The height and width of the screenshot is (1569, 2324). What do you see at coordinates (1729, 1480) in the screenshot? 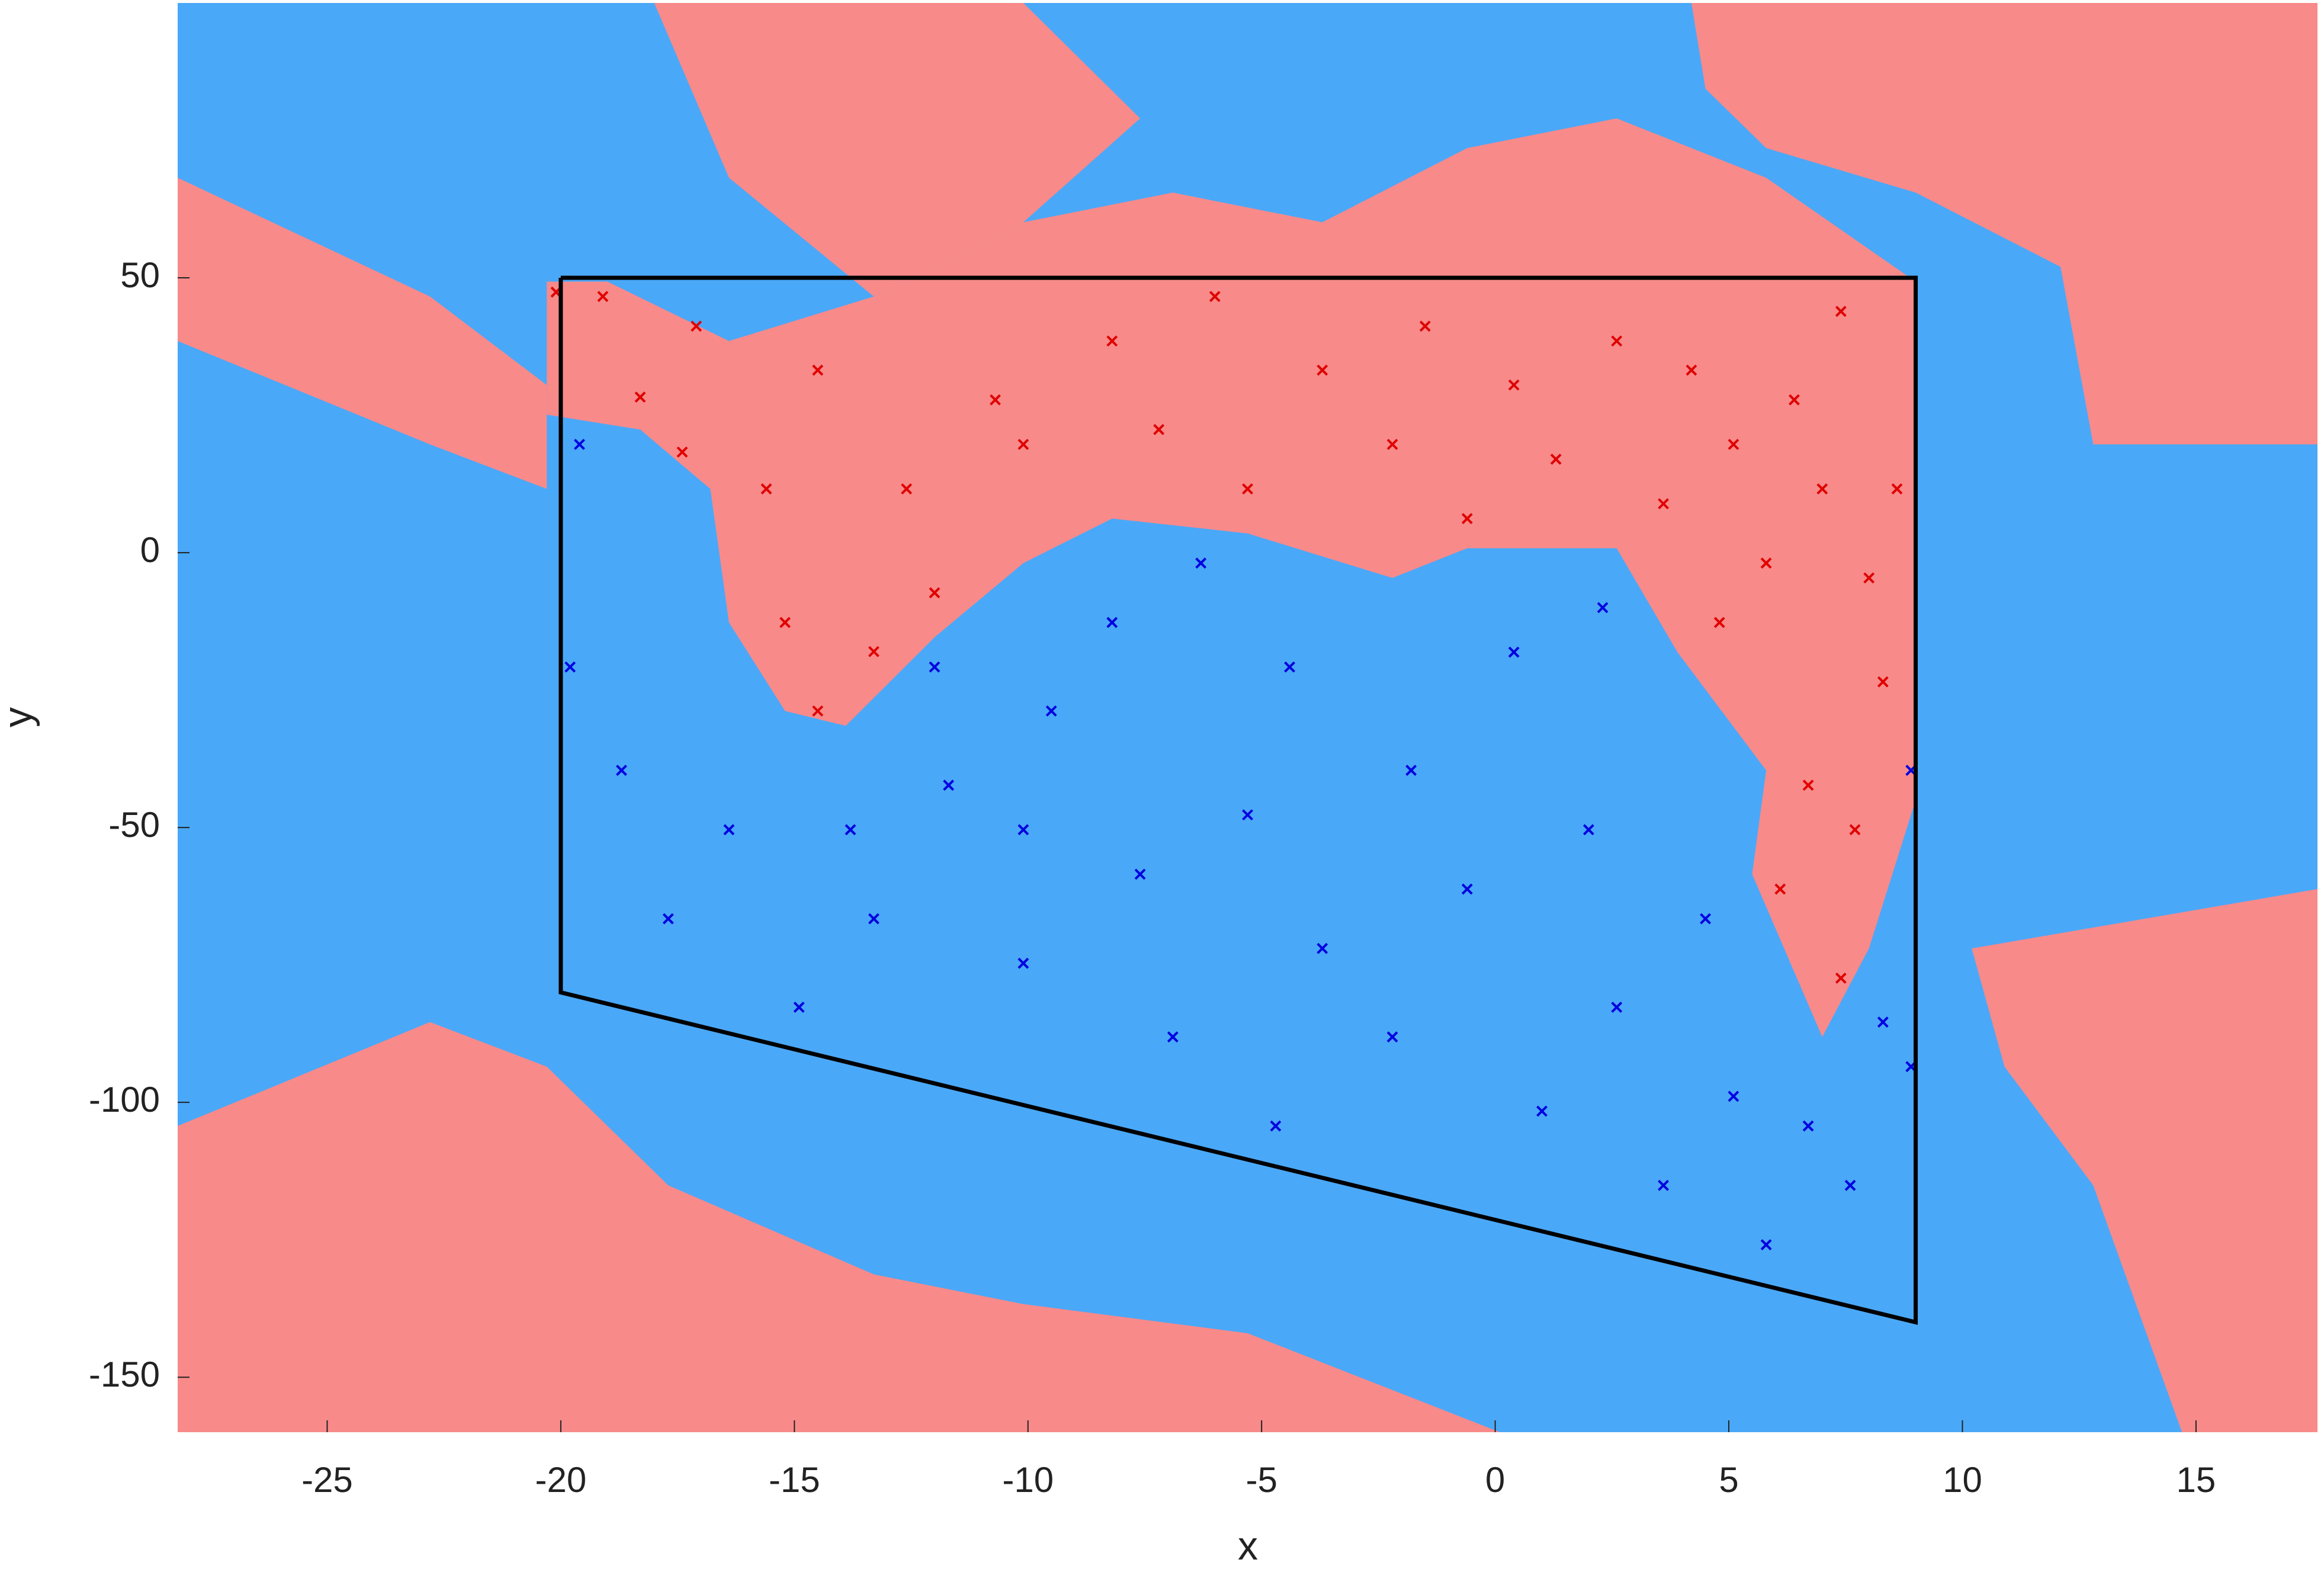
I see `x-tick-label: 5` at bounding box center [1729, 1480].